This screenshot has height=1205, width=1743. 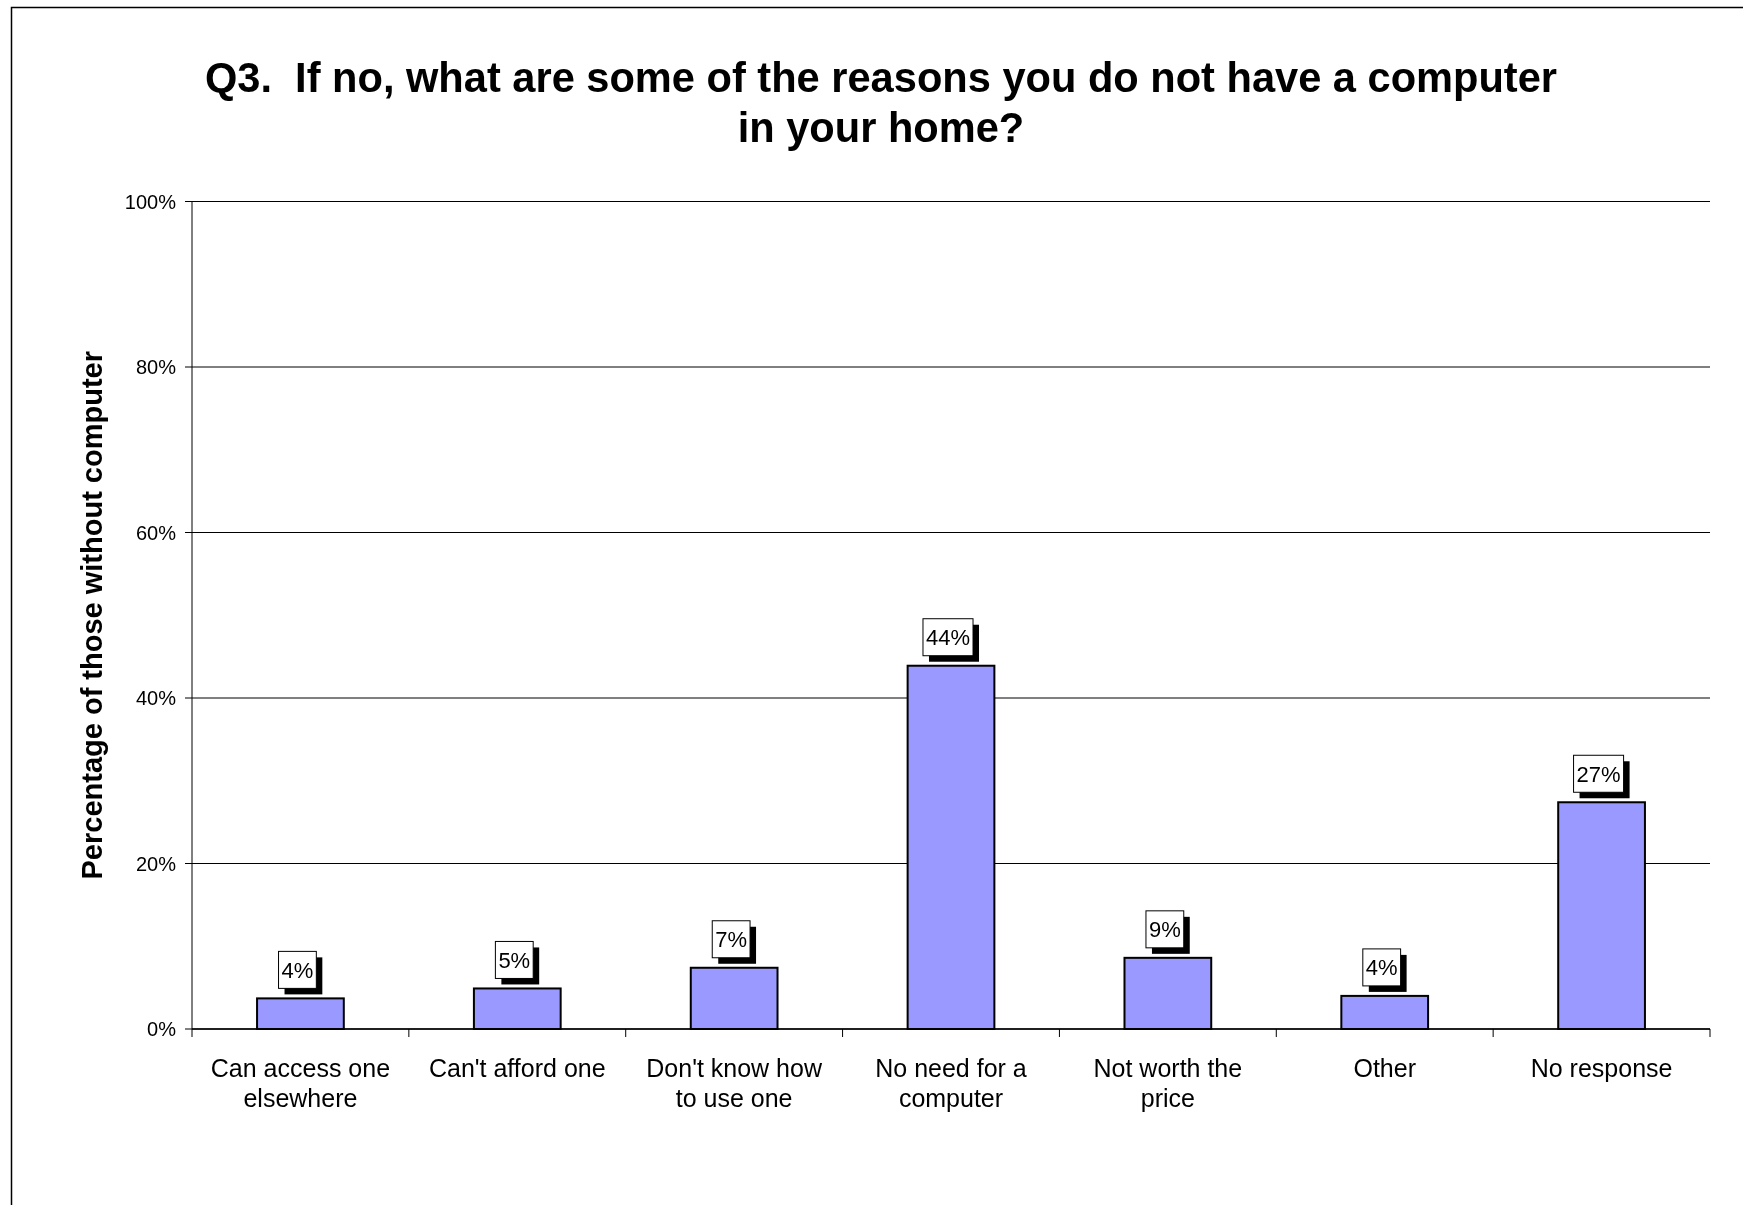 I want to click on data-label: 5%, so click(x=514, y=960).